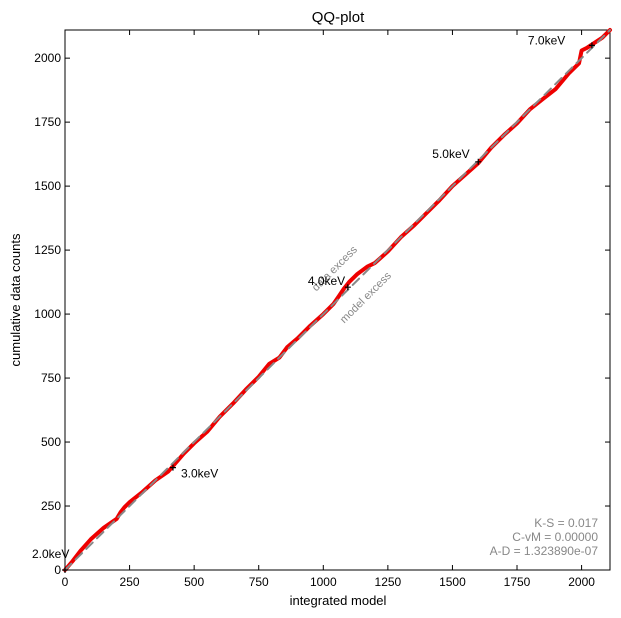  I want to click on ks-stat: K-S = 0.017, so click(566, 523).